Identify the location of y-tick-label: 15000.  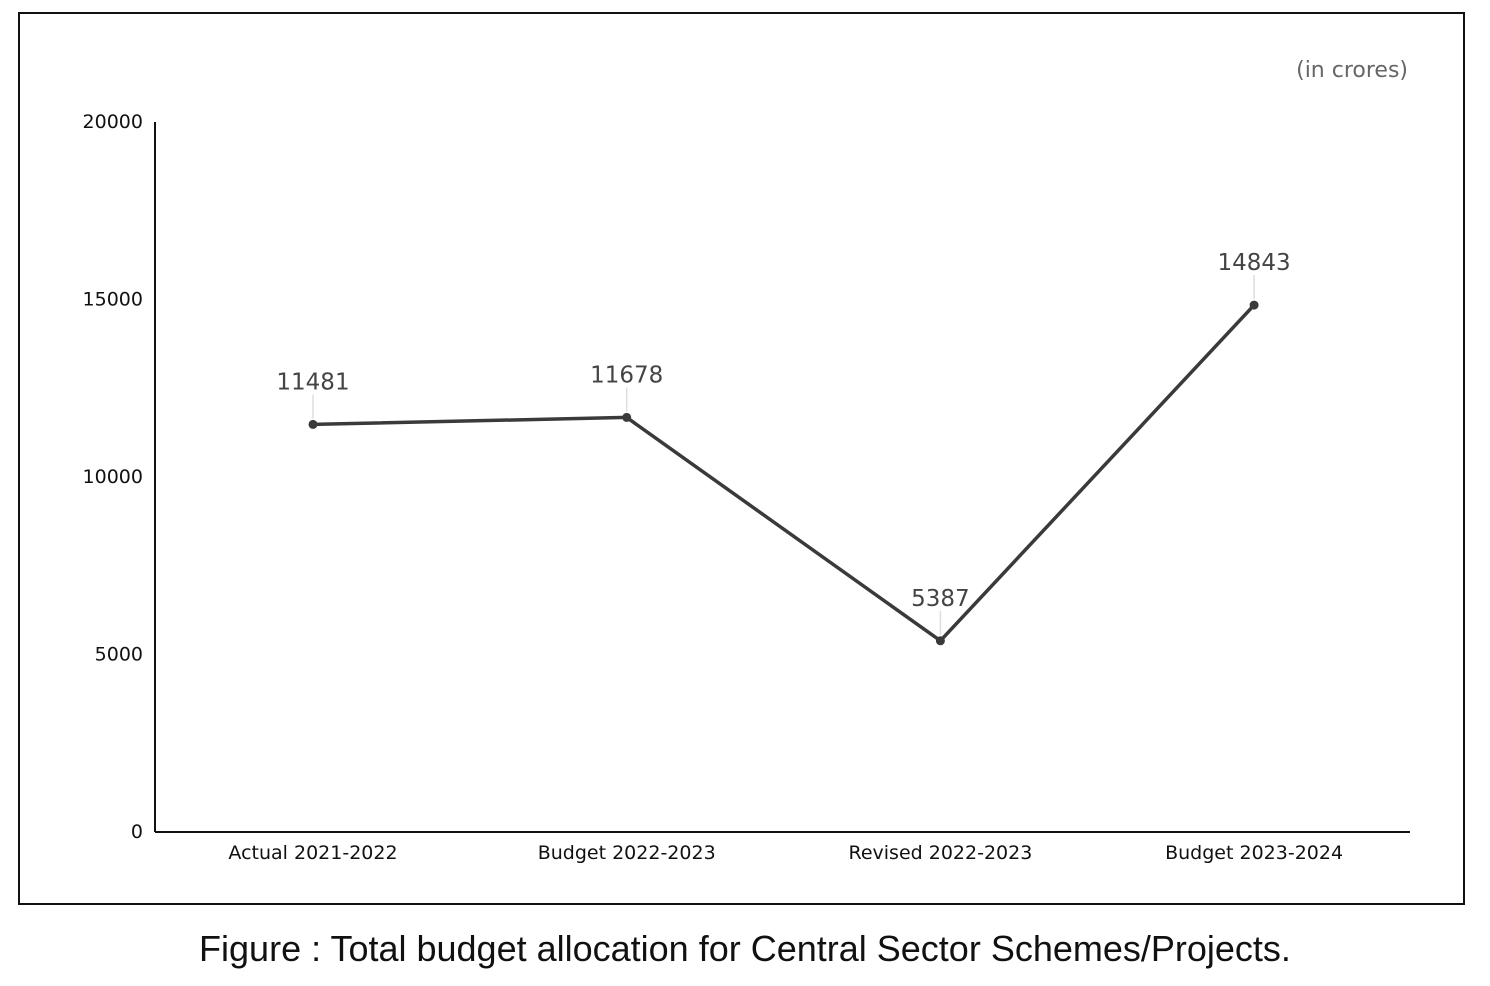
(113, 300).